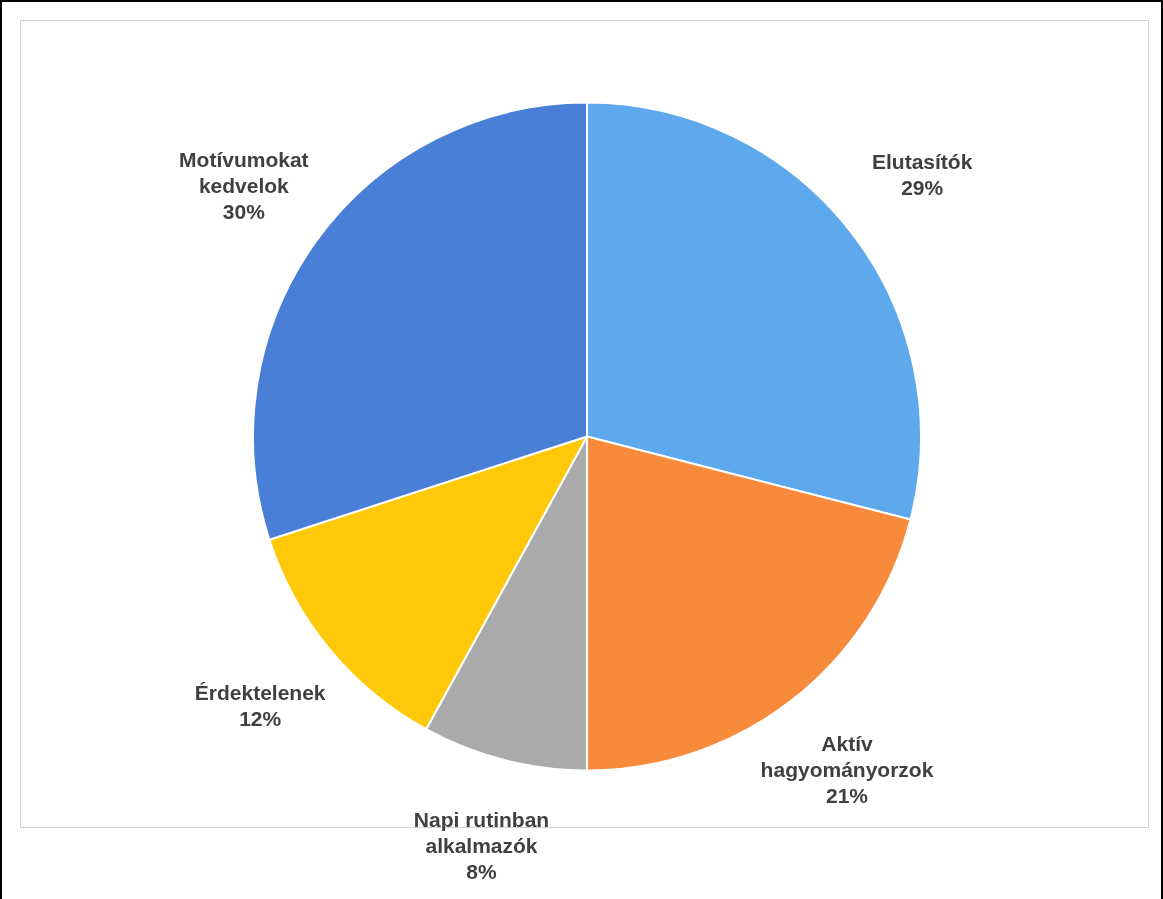 The width and height of the screenshot is (1163, 899). What do you see at coordinates (922, 188) in the screenshot?
I see `data-label: 29%` at bounding box center [922, 188].